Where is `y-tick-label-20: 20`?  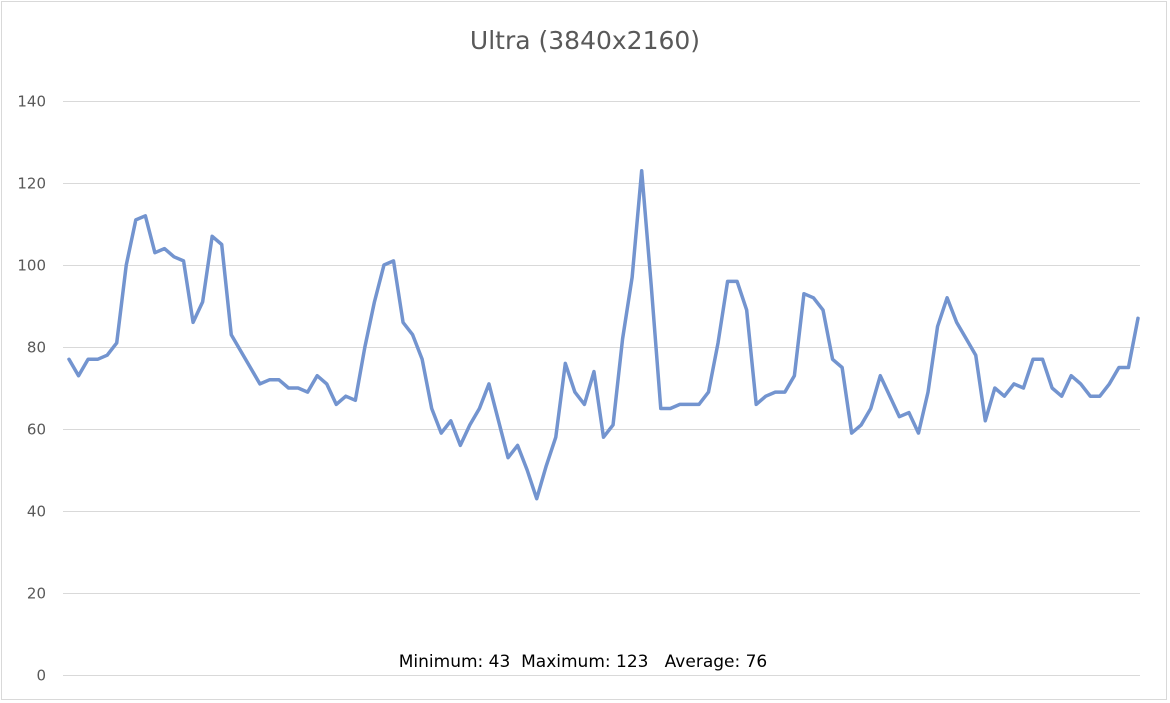 y-tick-label-20: 20 is located at coordinates (36, 594).